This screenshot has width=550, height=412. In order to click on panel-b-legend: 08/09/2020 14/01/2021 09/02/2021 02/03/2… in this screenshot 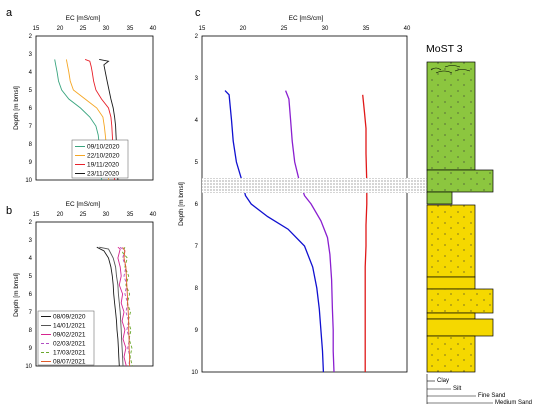, I will do `click(66, 338)`.